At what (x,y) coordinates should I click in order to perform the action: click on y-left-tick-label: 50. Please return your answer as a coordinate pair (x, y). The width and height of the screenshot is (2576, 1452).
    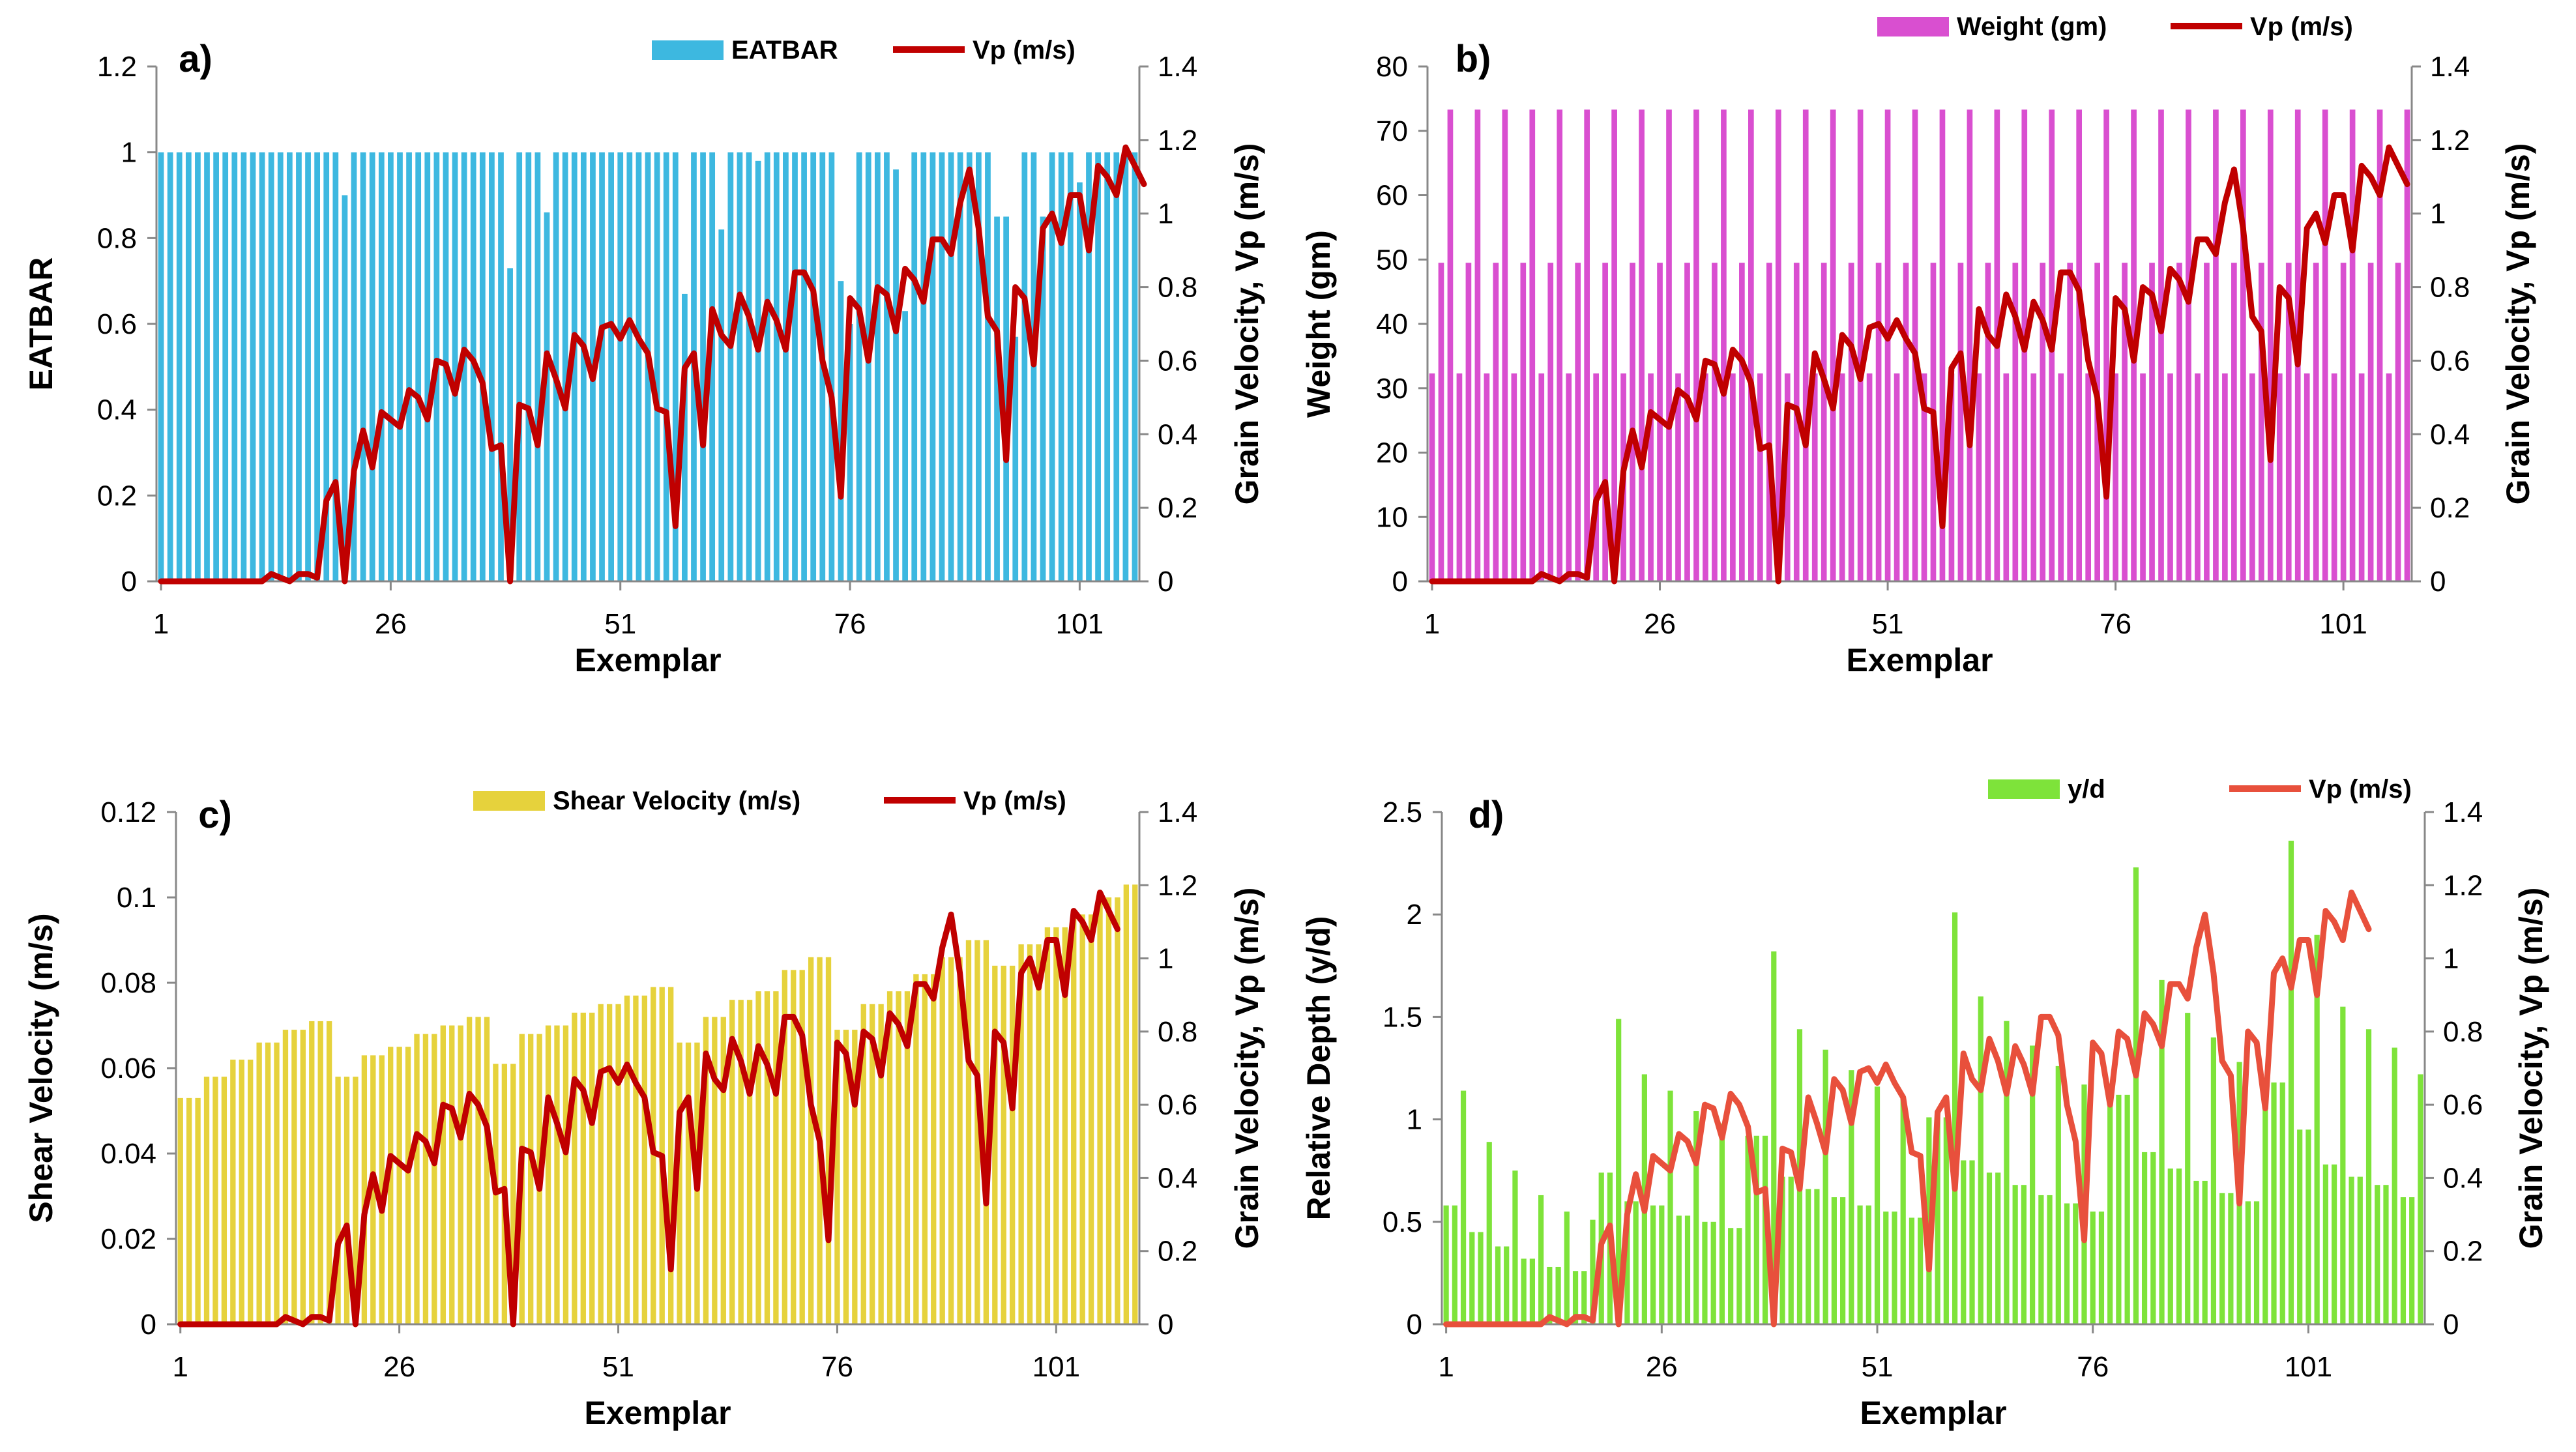
    Looking at the image, I should click on (1392, 260).